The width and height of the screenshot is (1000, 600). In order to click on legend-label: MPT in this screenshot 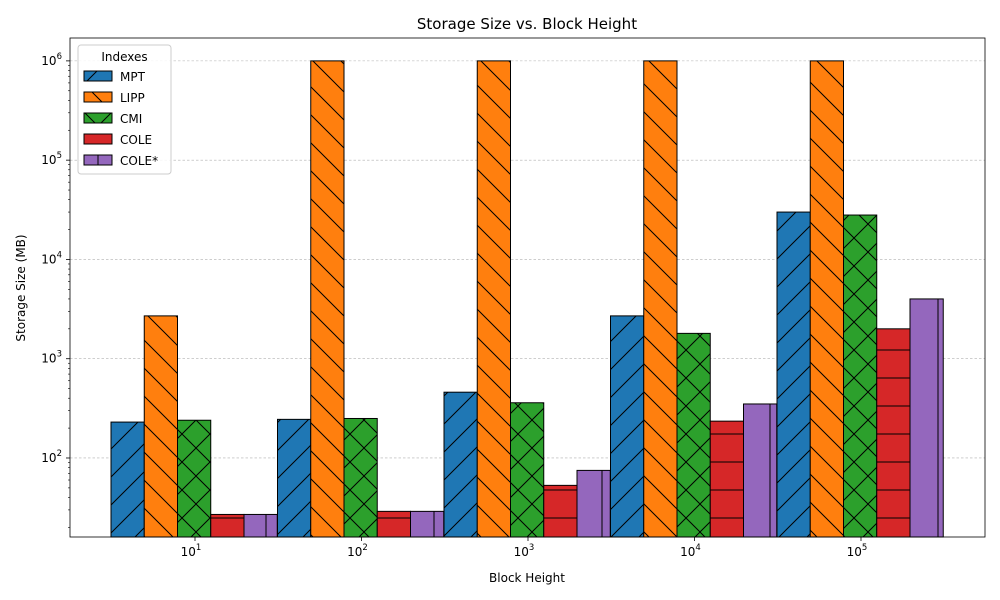, I will do `click(133, 77)`.